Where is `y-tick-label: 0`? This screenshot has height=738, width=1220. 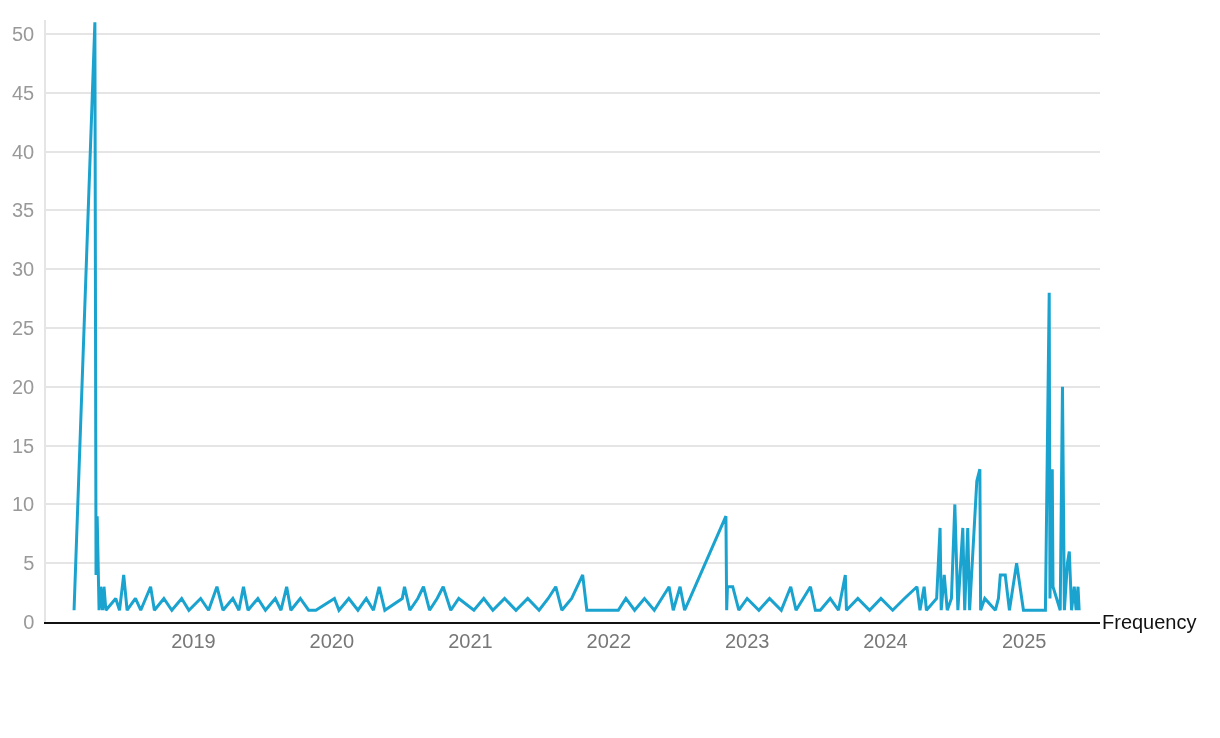
y-tick-label: 0 is located at coordinates (29, 622).